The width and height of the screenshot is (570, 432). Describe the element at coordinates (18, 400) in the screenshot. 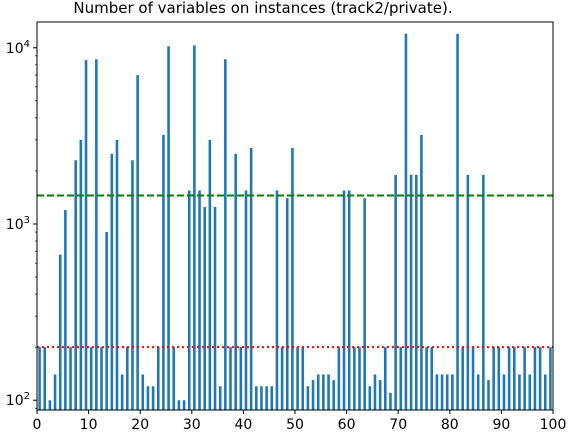

I see `y-tick-label: 10²` at that location.